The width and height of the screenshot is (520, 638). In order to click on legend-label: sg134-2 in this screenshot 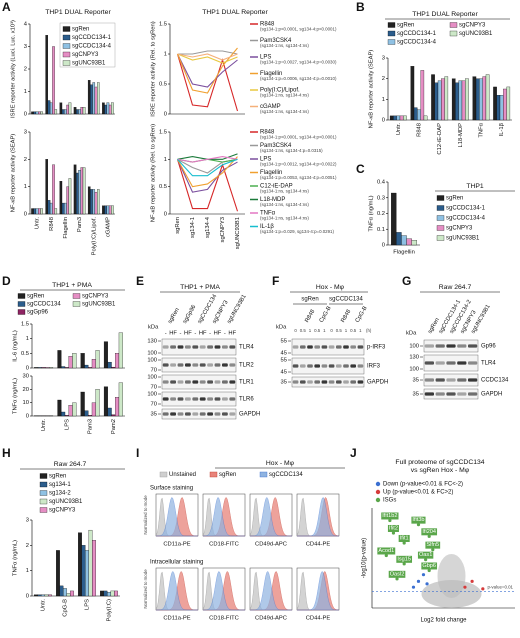, I will do `click(60, 494)`.